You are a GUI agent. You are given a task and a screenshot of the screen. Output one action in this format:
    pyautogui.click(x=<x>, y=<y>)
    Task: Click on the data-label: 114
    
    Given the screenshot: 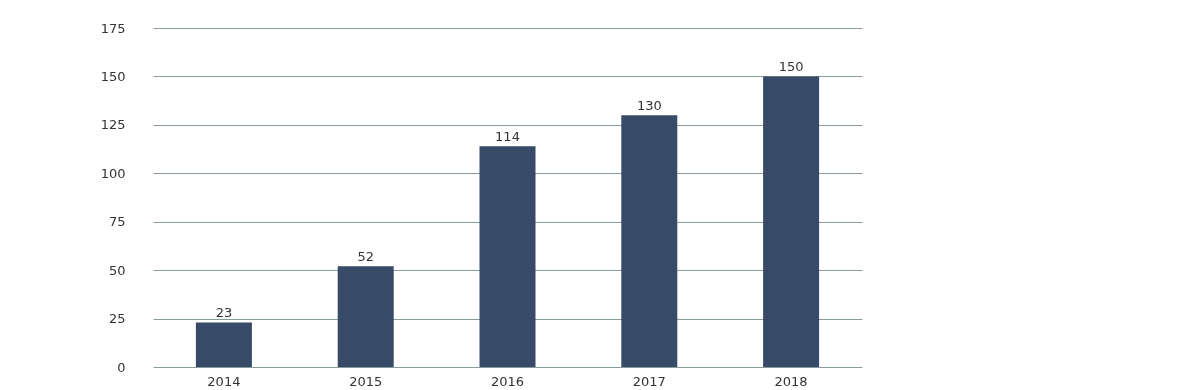 What is the action you would take?
    pyautogui.click(x=507, y=137)
    